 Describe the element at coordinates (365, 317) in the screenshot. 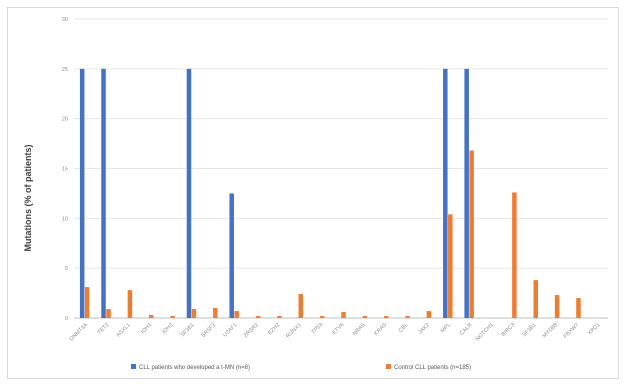

I see `bar-control-nras` at that location.